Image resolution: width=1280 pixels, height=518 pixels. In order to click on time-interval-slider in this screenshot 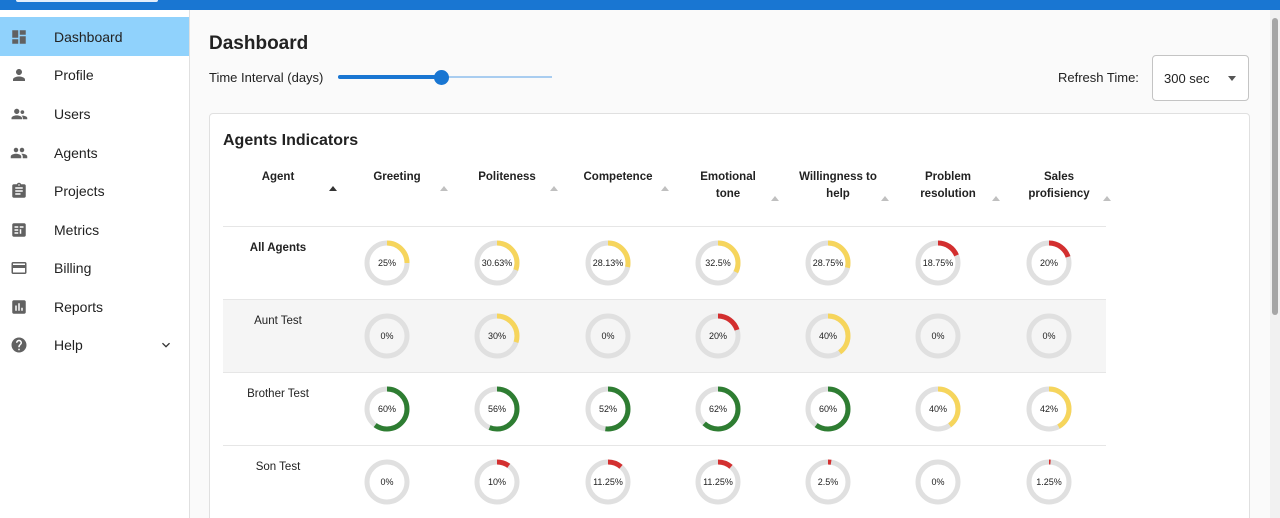, I will do `click(445, 78)`.